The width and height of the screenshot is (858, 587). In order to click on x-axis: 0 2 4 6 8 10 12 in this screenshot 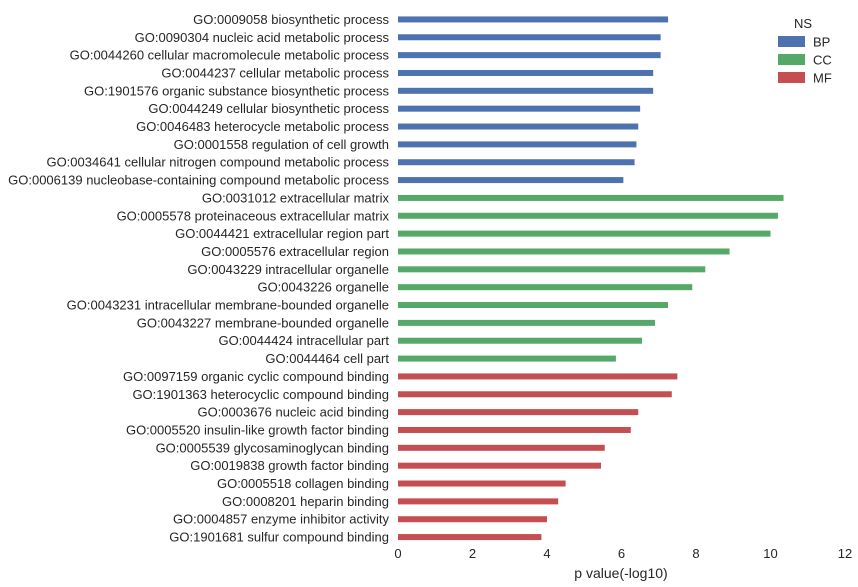, I will do `click(623, 553)`.